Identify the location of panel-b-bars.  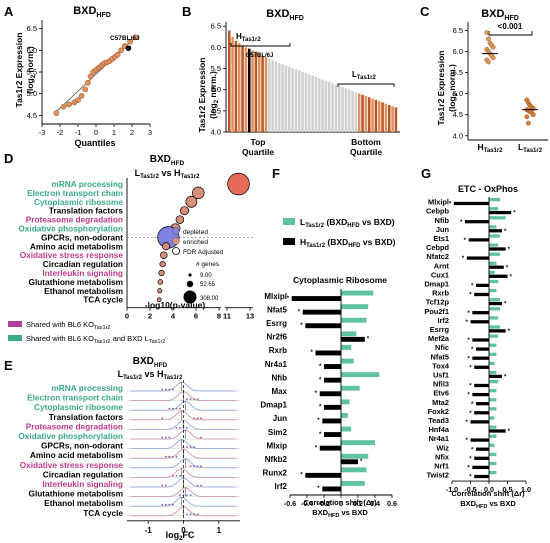
(313, 81).